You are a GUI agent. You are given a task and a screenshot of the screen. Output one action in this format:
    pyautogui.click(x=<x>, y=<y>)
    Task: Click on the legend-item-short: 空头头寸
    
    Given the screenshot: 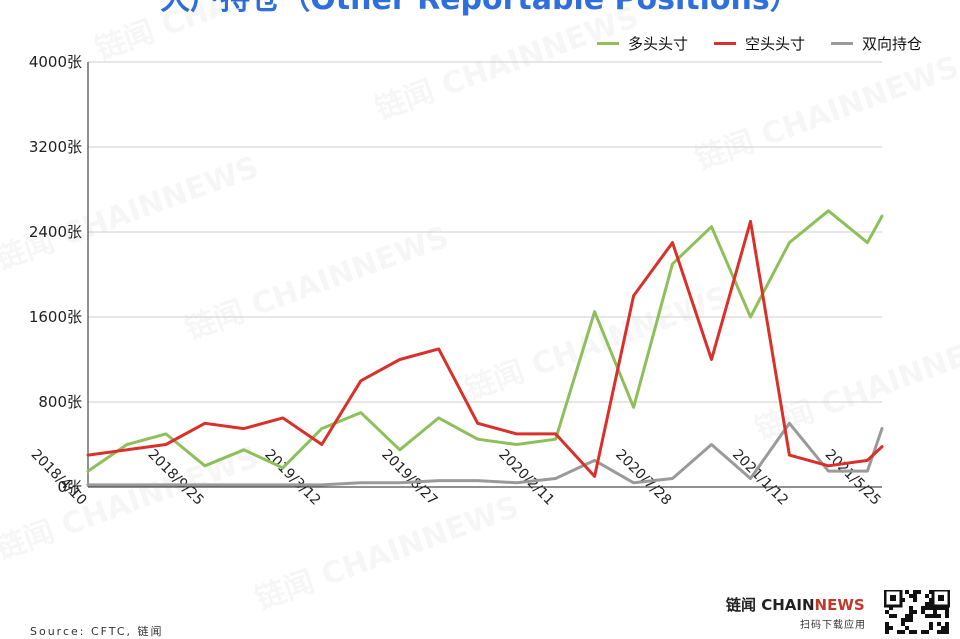 What is the action you would take?
    pyautogui.click(x=759, y=43)
    